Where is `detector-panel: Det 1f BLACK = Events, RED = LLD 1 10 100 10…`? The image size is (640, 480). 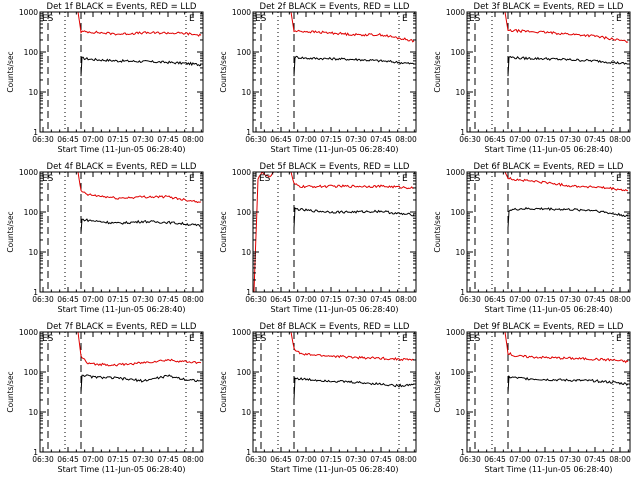
detector-panel: Det 1f BLACK = Events, RED = LLD 1 10 100 10… is located at coordinates (106, 80).